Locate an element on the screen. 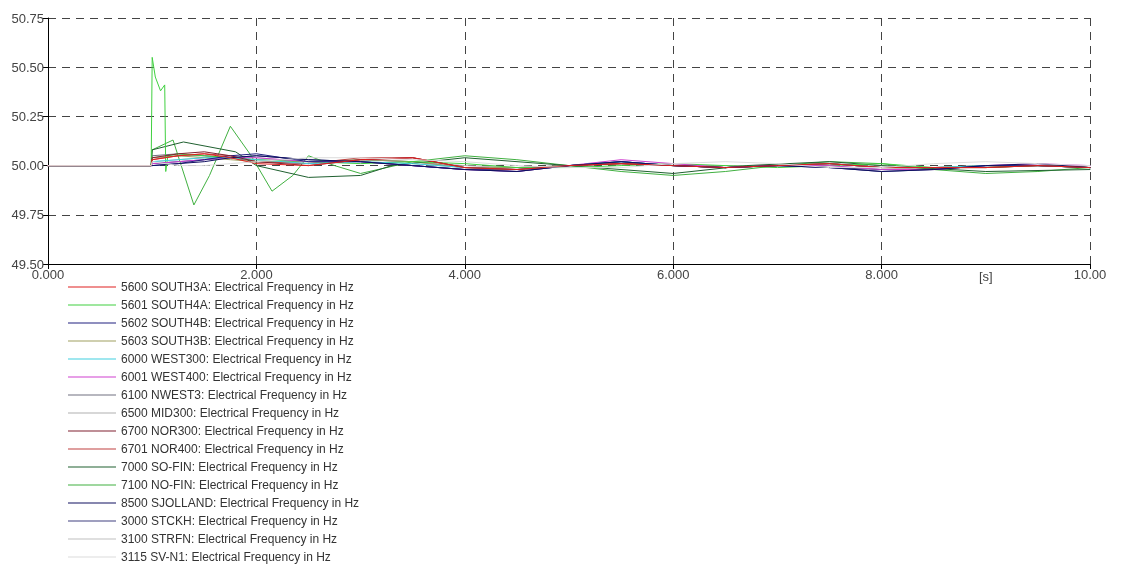 Image resolution: width=1122 pixels, height=583 pixels. legend-label: 6001 WEST400: Electrical Frequency in Hz is located at coordinates (236, 377).